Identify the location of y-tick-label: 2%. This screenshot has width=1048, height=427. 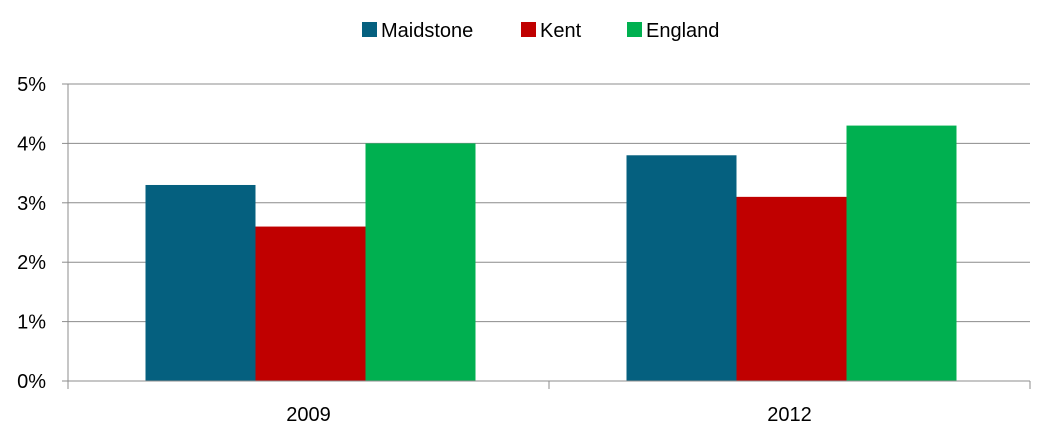
(31, 263).